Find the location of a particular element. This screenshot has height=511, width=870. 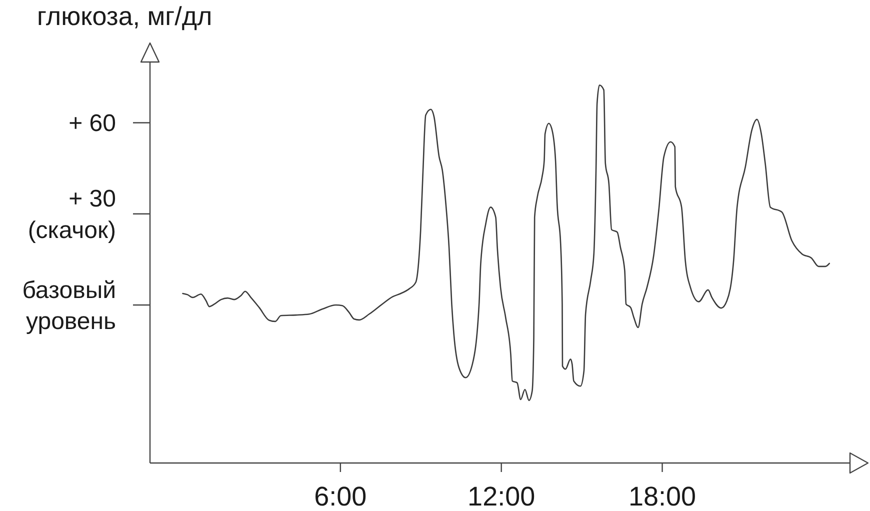

y-tick-label: + 60 is located at coordinates (92, 124).